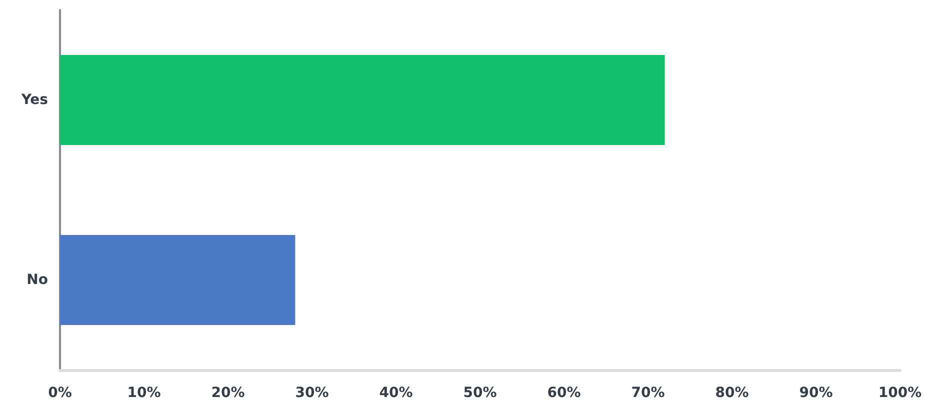  I want to click on x-tick-label: 20%, so click(228, 393).